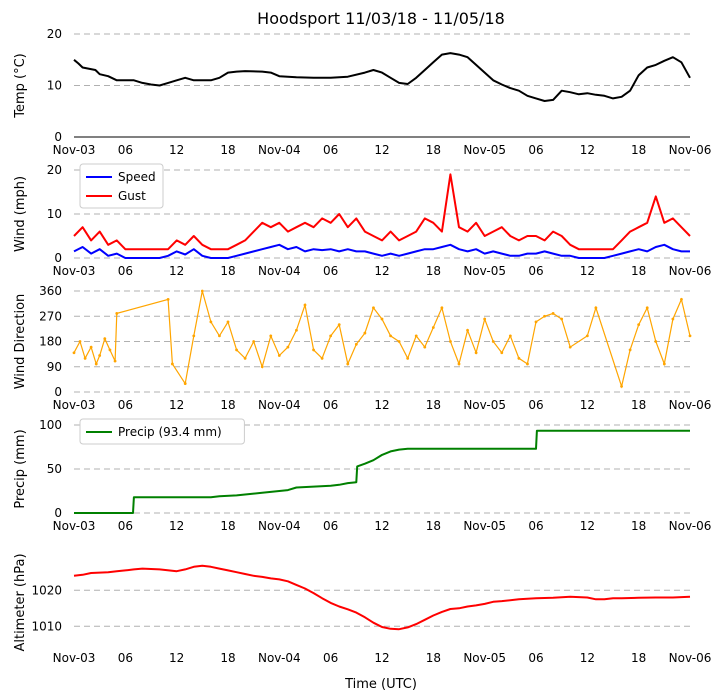  What do you see at coordinates (58, 137) in the screenshot?
I see `temp-ytick-label: 0` at bounding box center [58, 137].